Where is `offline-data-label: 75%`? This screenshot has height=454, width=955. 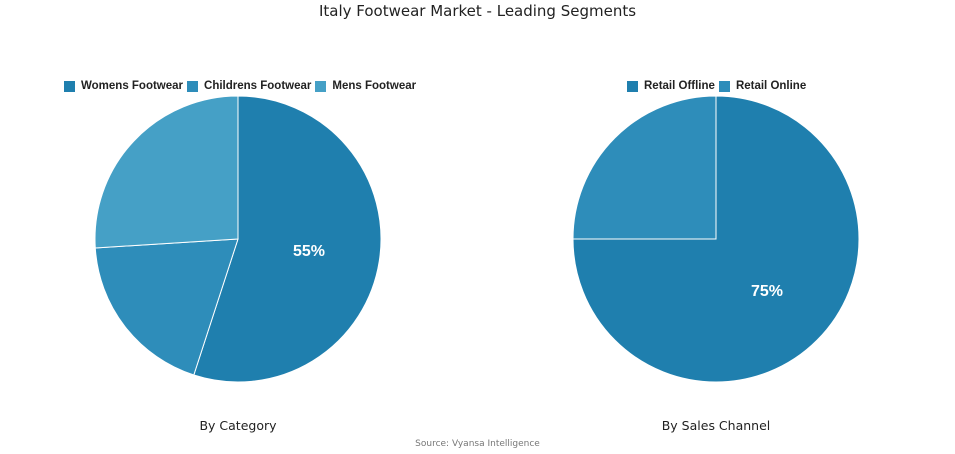 offline-data-label: 75% is located at coordinates (767, 291).